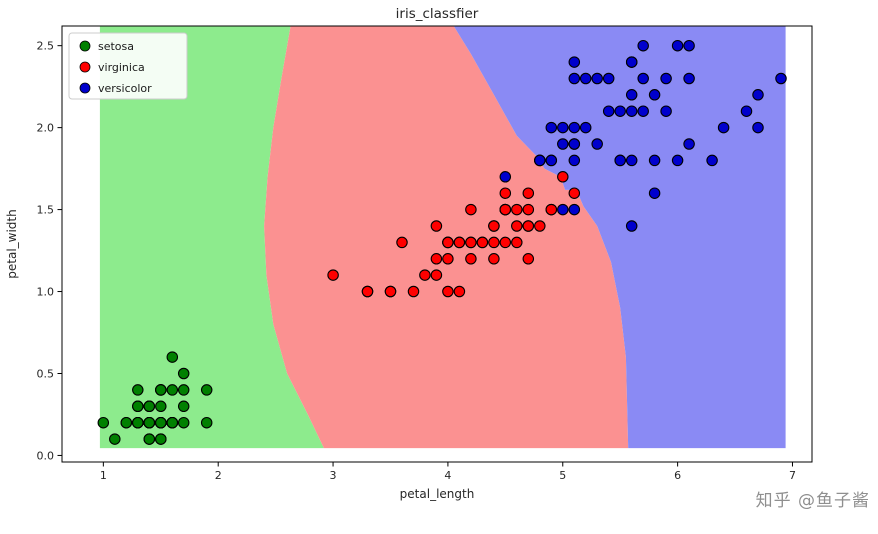  Describe the element at coordinates (562, 475) in the screenshot. I see `x-tick-label: 5` at that location.